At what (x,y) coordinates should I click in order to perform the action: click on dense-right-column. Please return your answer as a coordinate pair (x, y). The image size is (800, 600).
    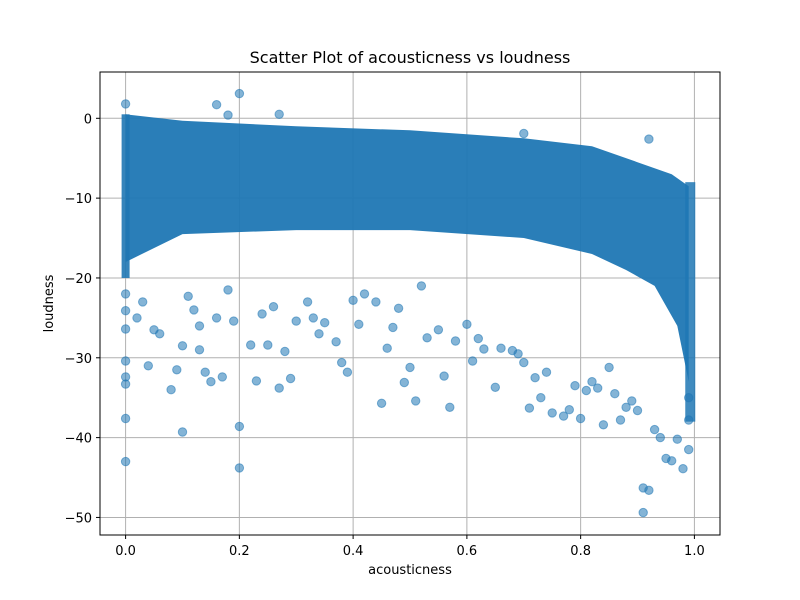
    Looking at the image, I should click on (690, 302).